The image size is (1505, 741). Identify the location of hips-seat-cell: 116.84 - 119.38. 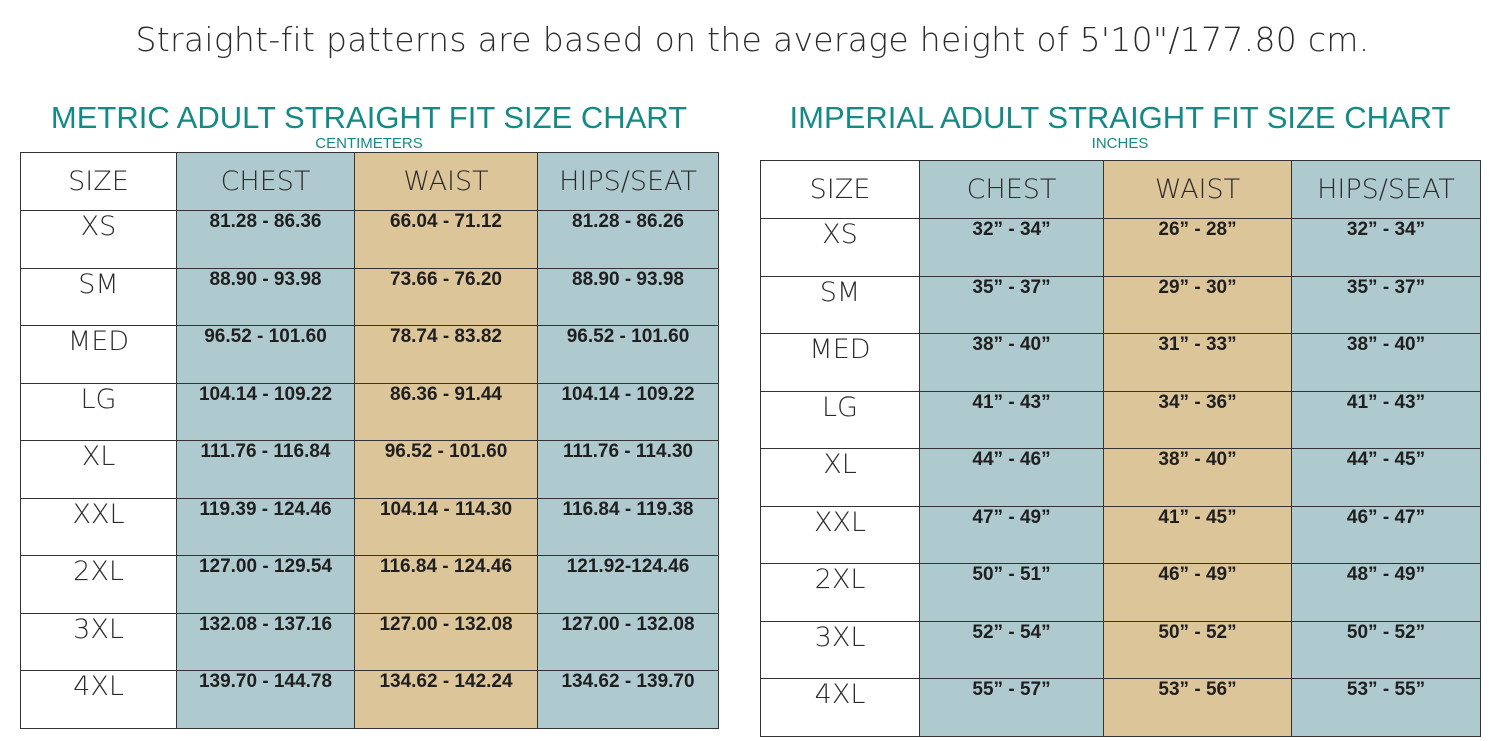
(628, 526).